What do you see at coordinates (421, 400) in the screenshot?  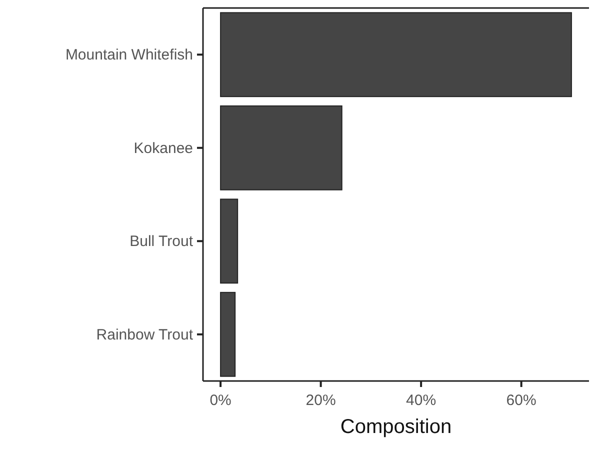 I see `x-tick-label: 40%` at bounding box center [421, 400].